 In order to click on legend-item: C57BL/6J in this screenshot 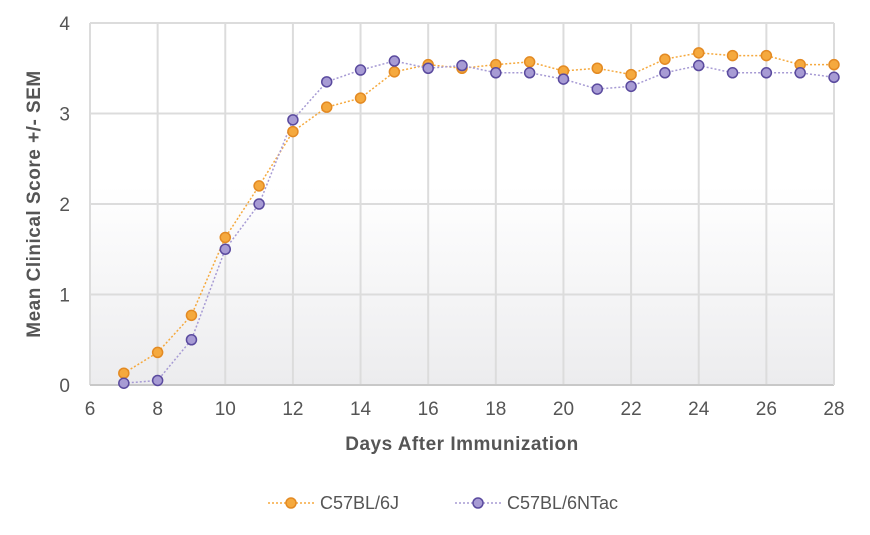, I will do `click(333, 503)`.